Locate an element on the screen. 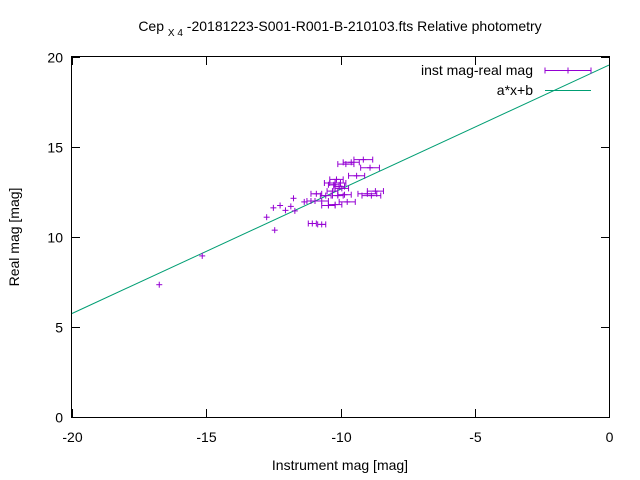 The height and width of the screenshot is (480, 640). legend-label-data: inst mag-real mag is located at coordinates (477, 70).